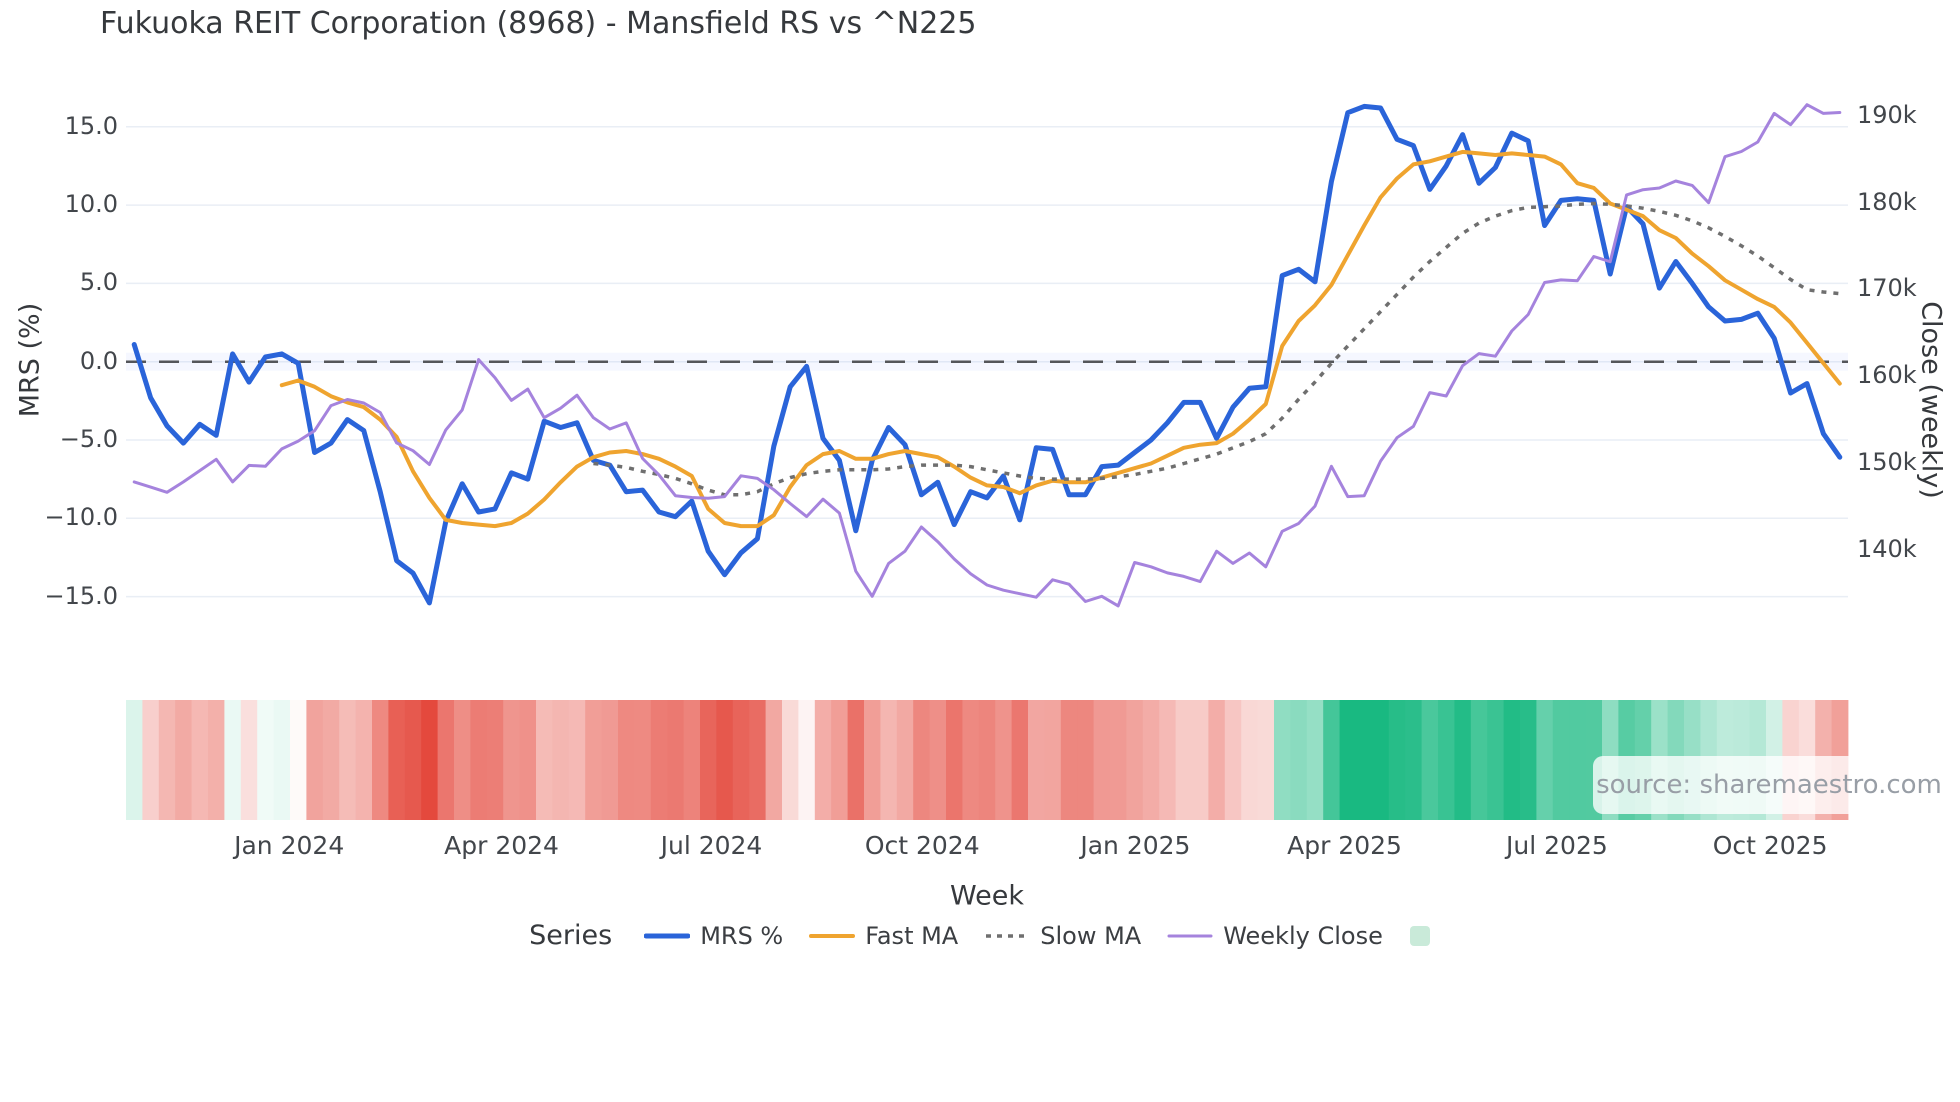 The width and height of the screenshot is (1960, 1102). I want to click on heatmap-strip, so click(987, 760).